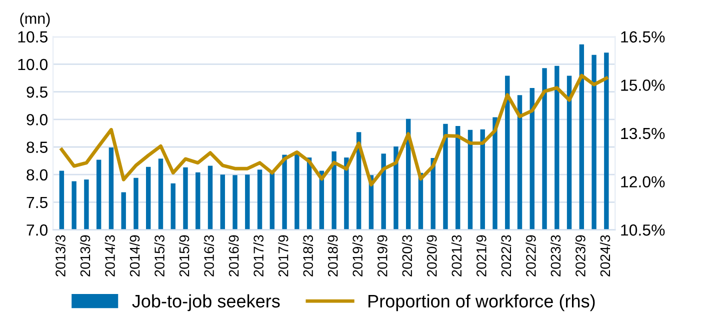 The height and width of the screenshot is (333, 707). Describe the element at coordinates (643, 85) in the screenshot. I see `y2-tick-label: 15.0%` at that location.